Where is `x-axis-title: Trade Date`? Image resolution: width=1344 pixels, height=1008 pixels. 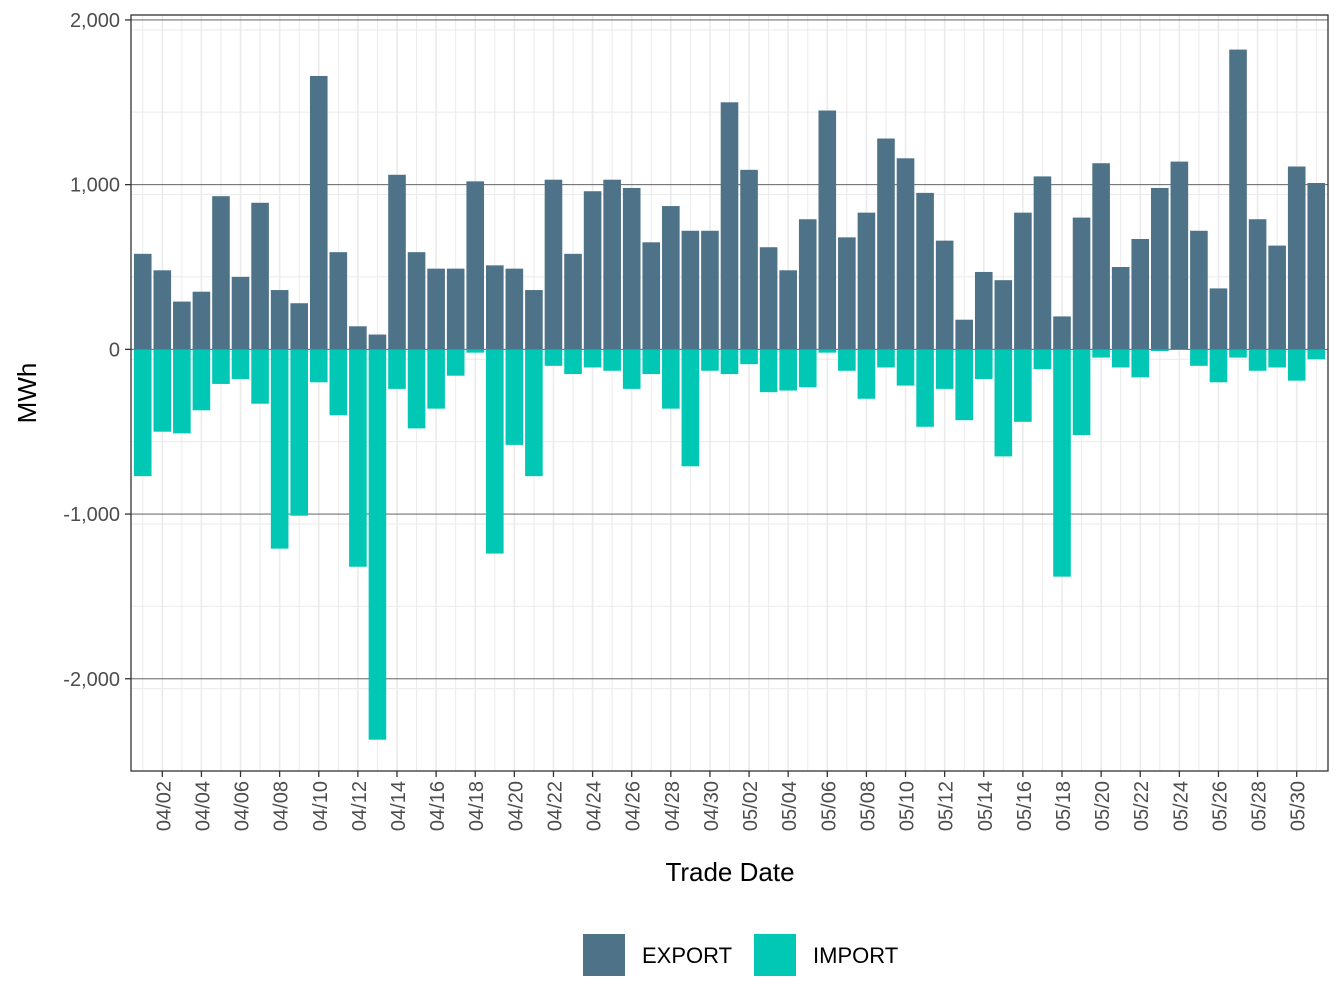 x-axis-title: Trade Date is located at coordinates (729, 872).